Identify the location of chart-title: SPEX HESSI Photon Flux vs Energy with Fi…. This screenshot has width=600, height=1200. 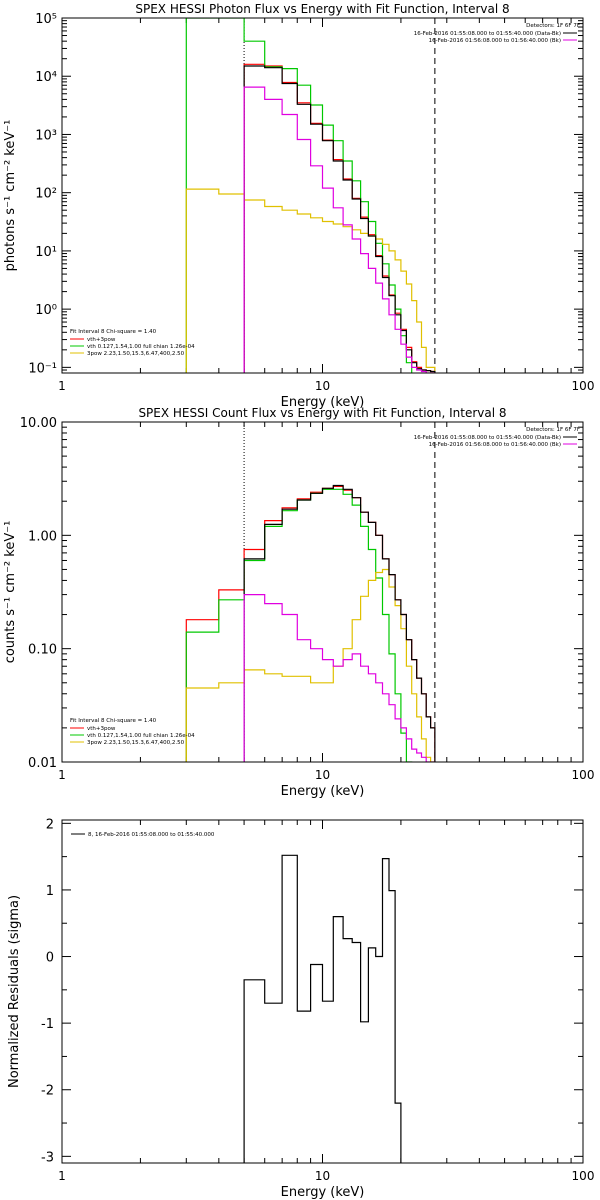
(322, 9).